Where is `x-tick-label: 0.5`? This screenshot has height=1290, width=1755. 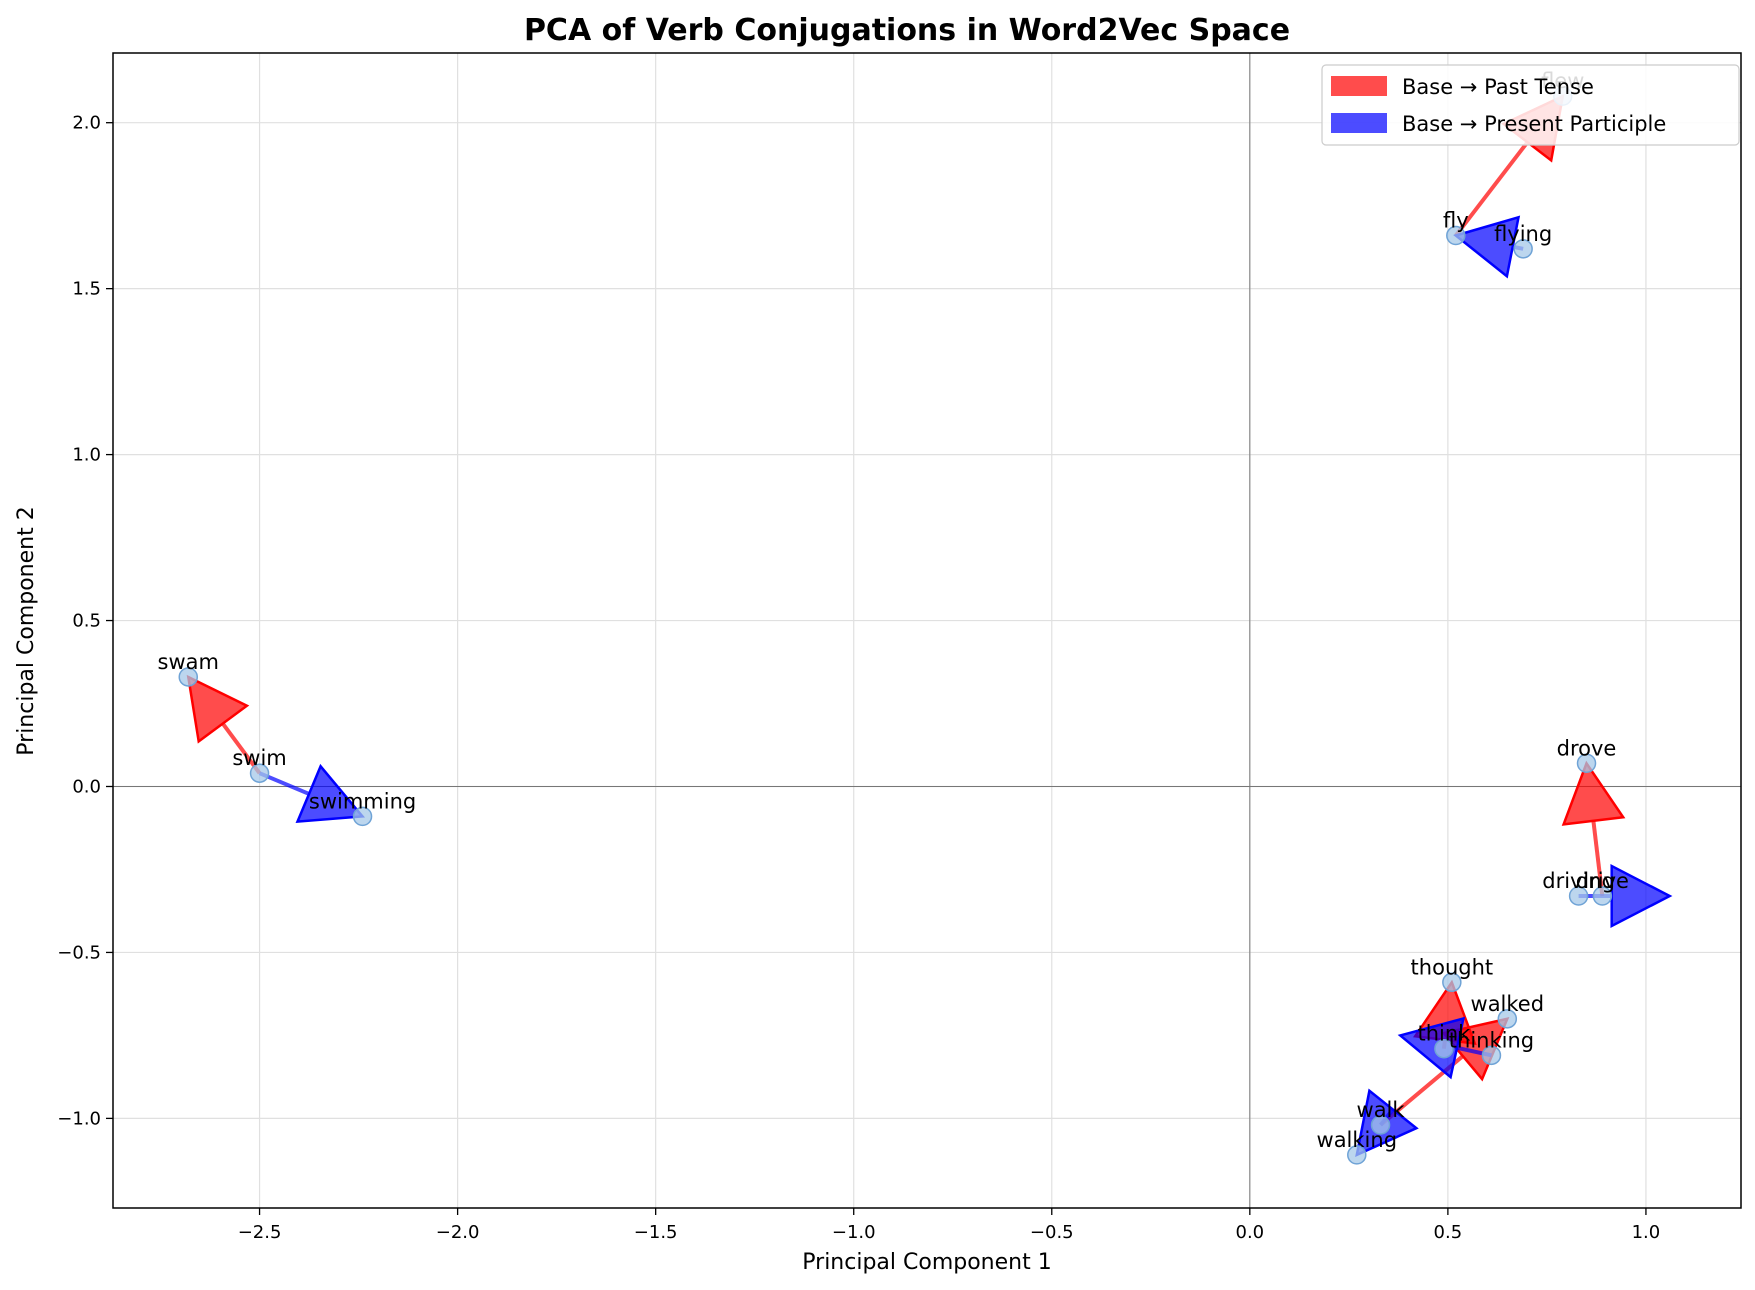 x-tick-label: 0.5 is located at coordinates (1448, 1232).